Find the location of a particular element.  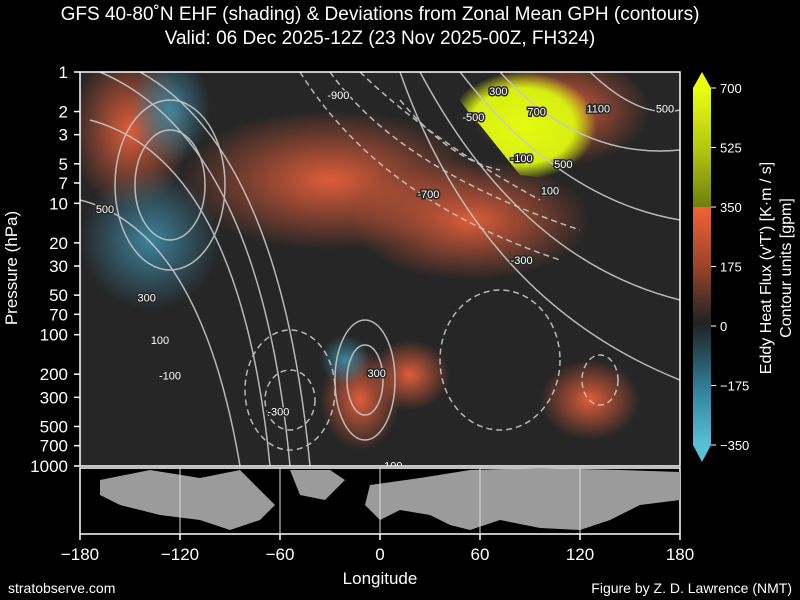

colorbar-gradient is located at coordinates (702, 266).